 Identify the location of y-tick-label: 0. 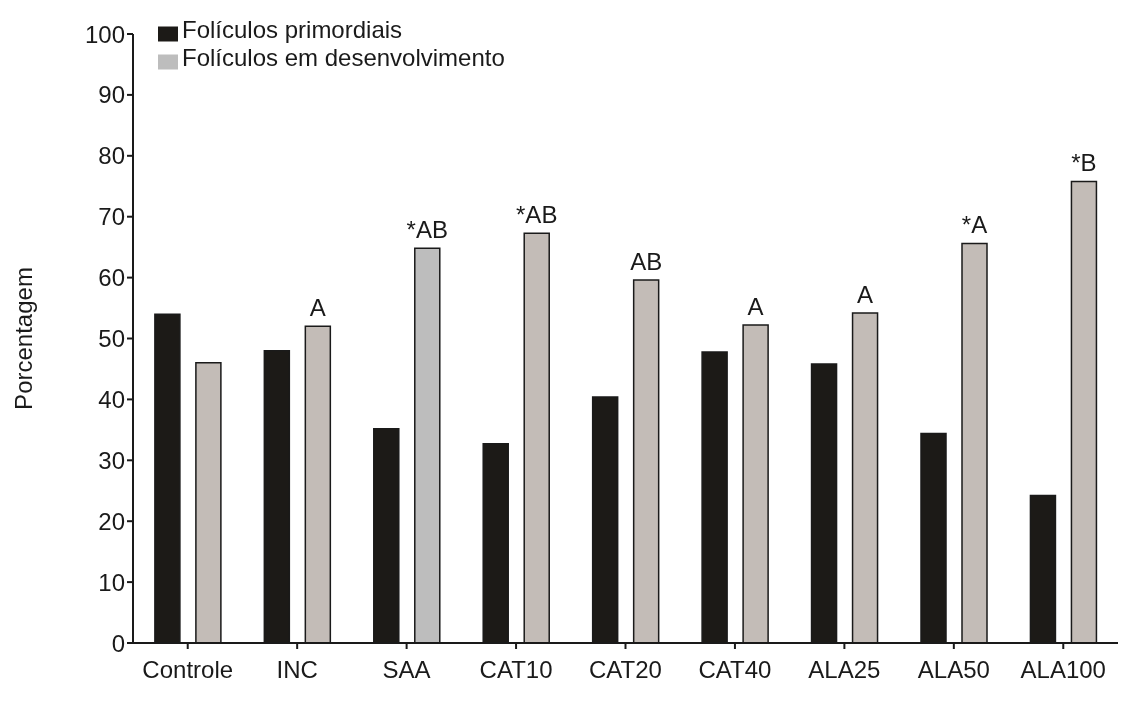
(118, 643).